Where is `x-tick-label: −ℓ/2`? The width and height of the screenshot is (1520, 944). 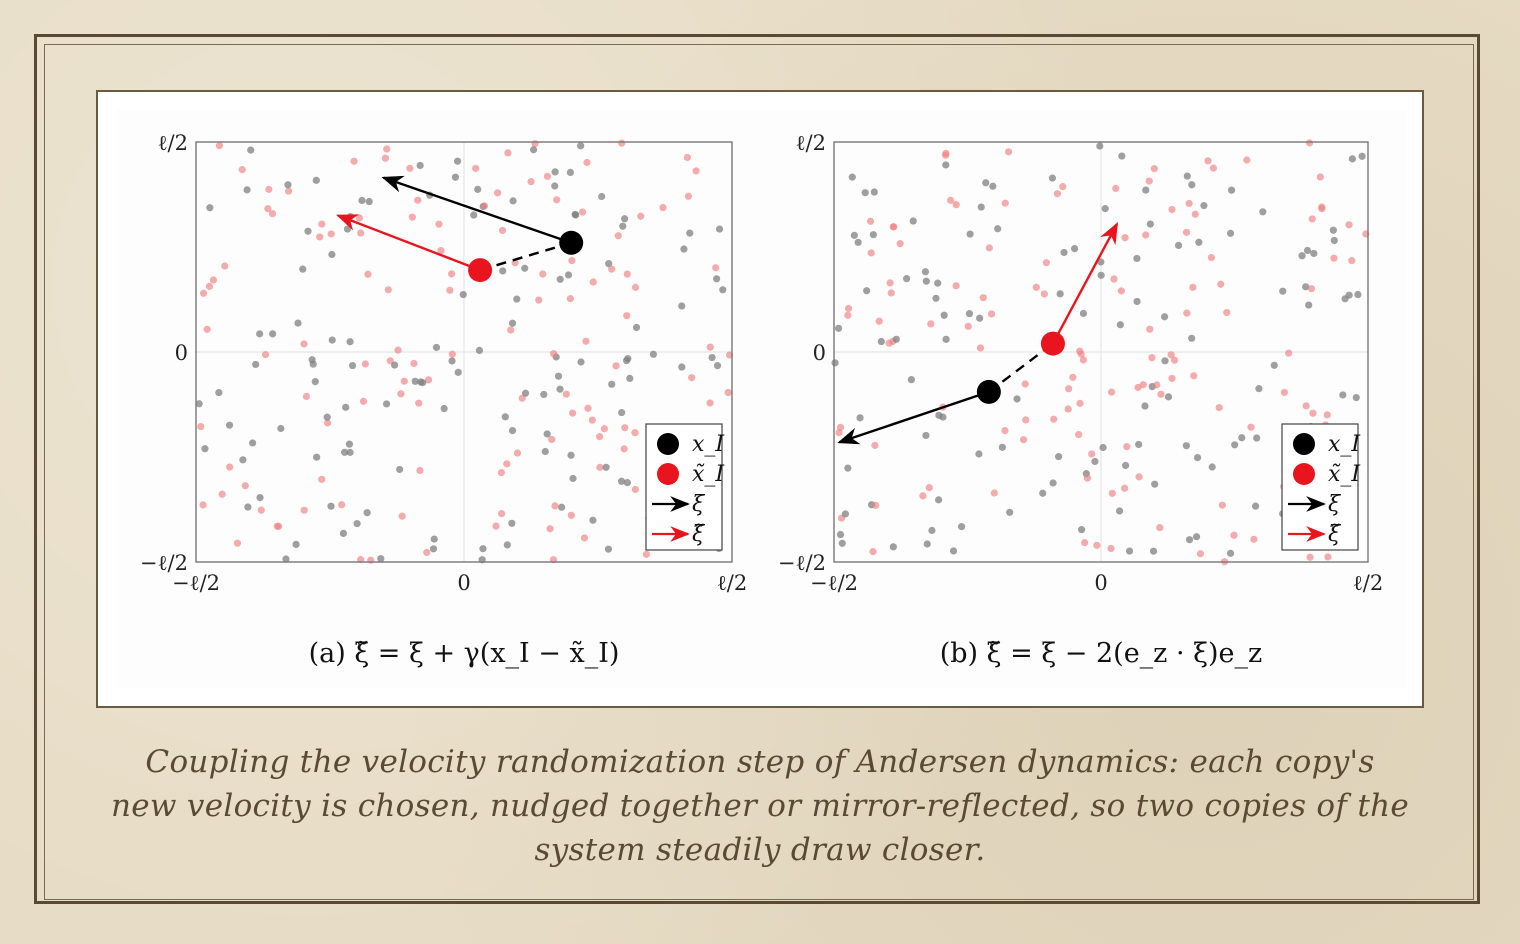
x-tick-label: −ℓ/2 is located at coordinates (196, 583).